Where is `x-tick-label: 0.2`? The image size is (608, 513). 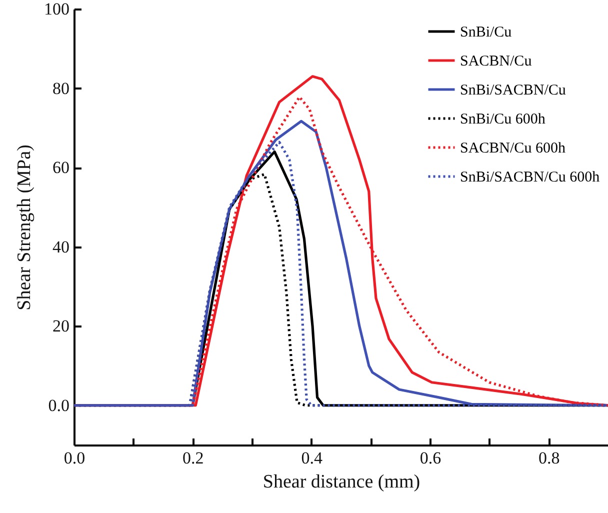 x-tick-label: 0.2 is located at coordinates (193, 458).